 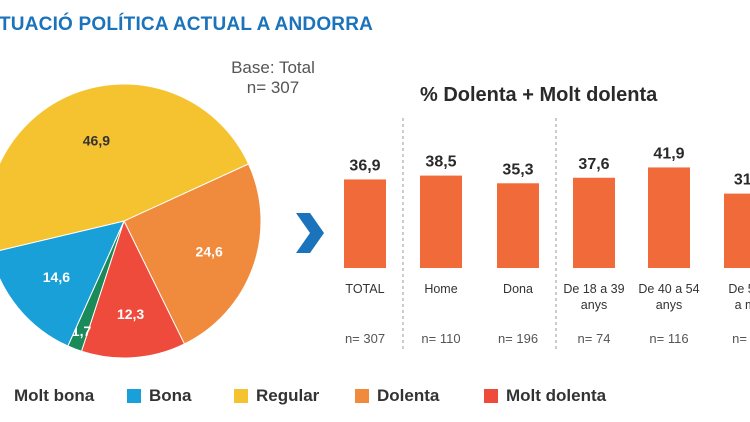 I want to click on legend-label: Molt dolenta, so click(x=556, y=395).